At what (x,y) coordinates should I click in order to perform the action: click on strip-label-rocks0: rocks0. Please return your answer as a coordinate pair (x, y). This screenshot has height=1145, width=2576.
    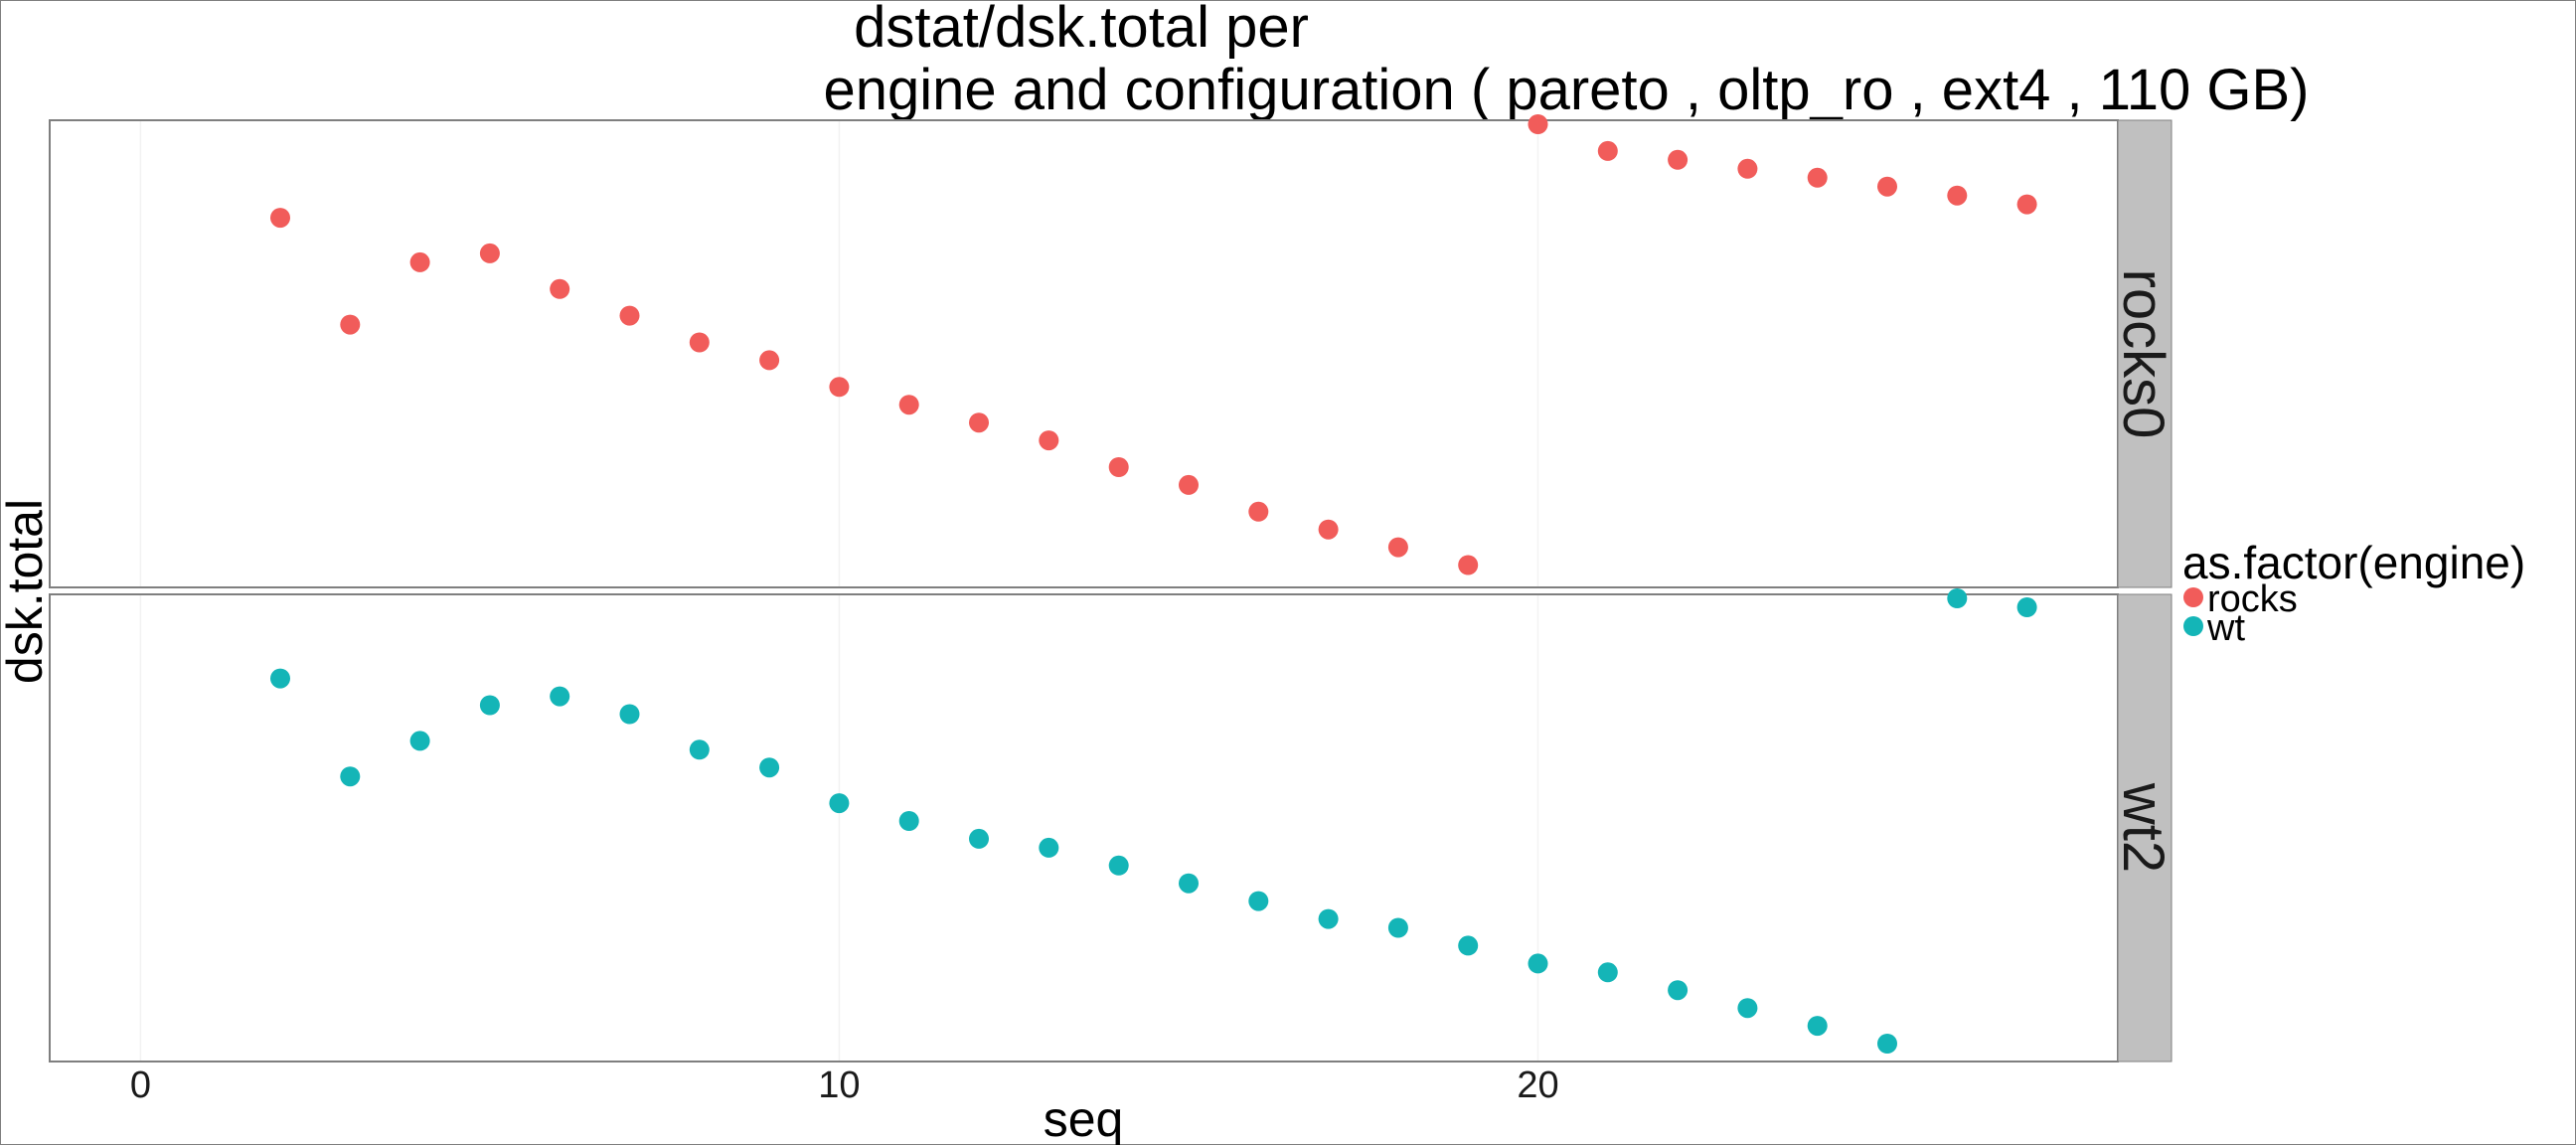
    Looking at the image, I should click on (2143, 354).